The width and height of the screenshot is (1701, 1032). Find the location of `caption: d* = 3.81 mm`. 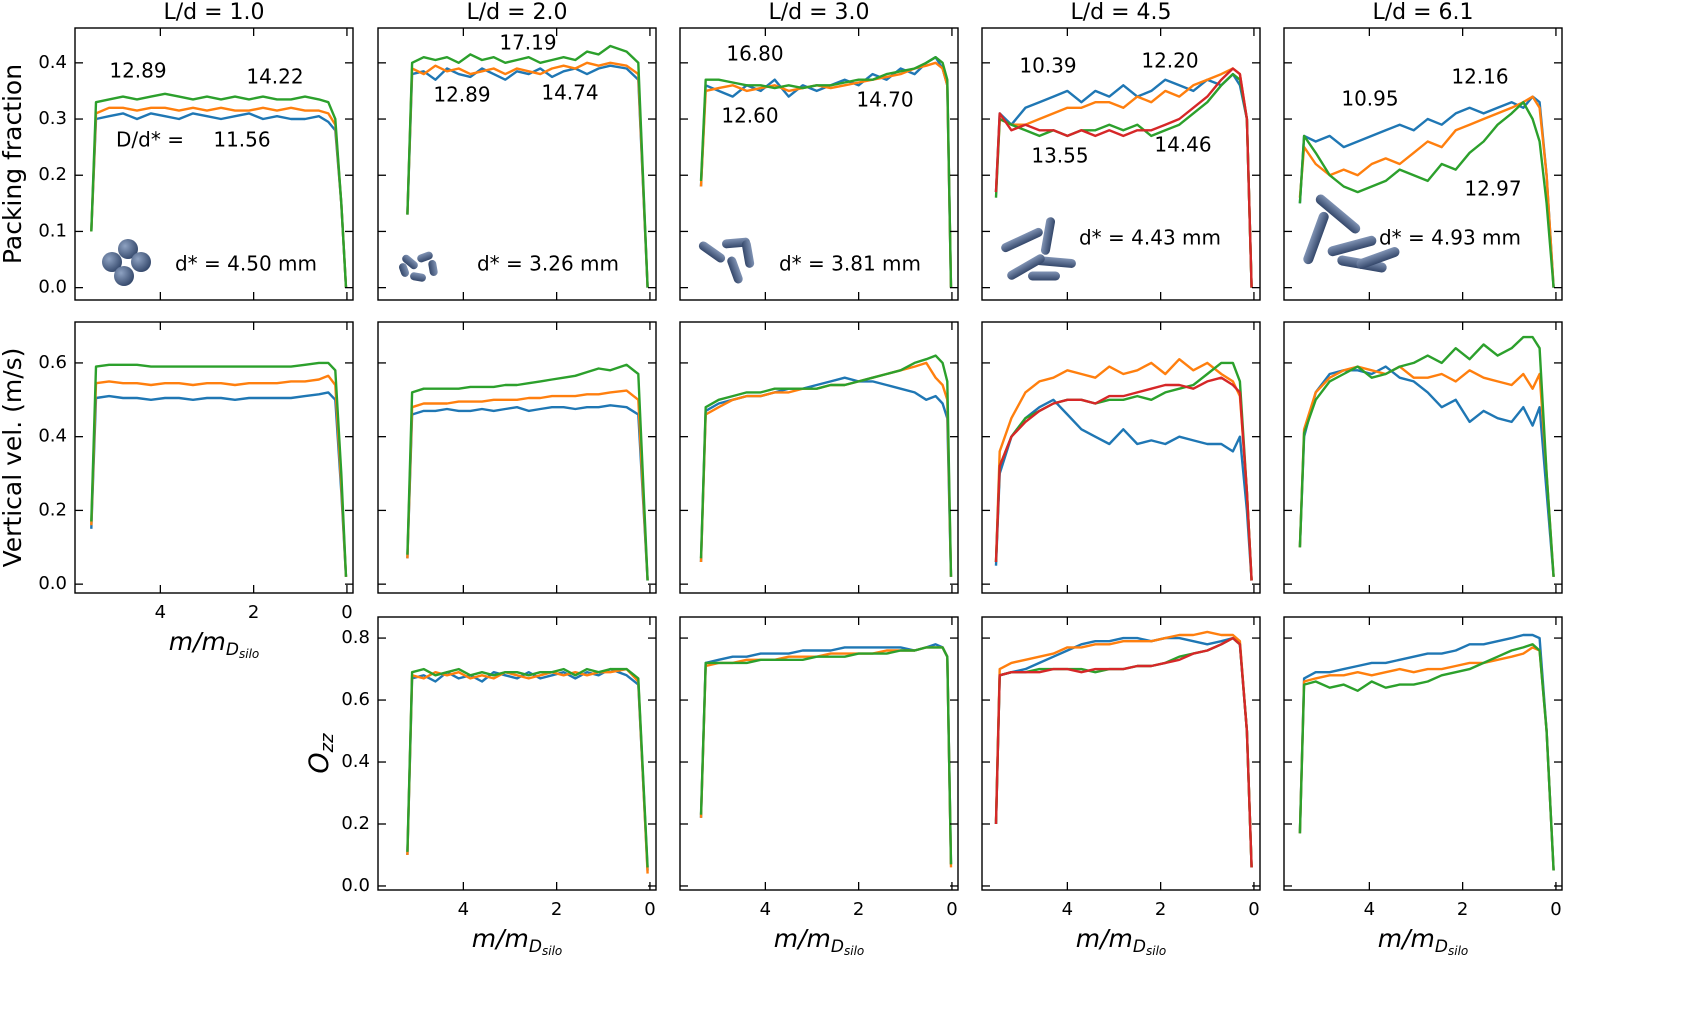

caption: d* = 3.81 mm is located at coordinates (850, 264).